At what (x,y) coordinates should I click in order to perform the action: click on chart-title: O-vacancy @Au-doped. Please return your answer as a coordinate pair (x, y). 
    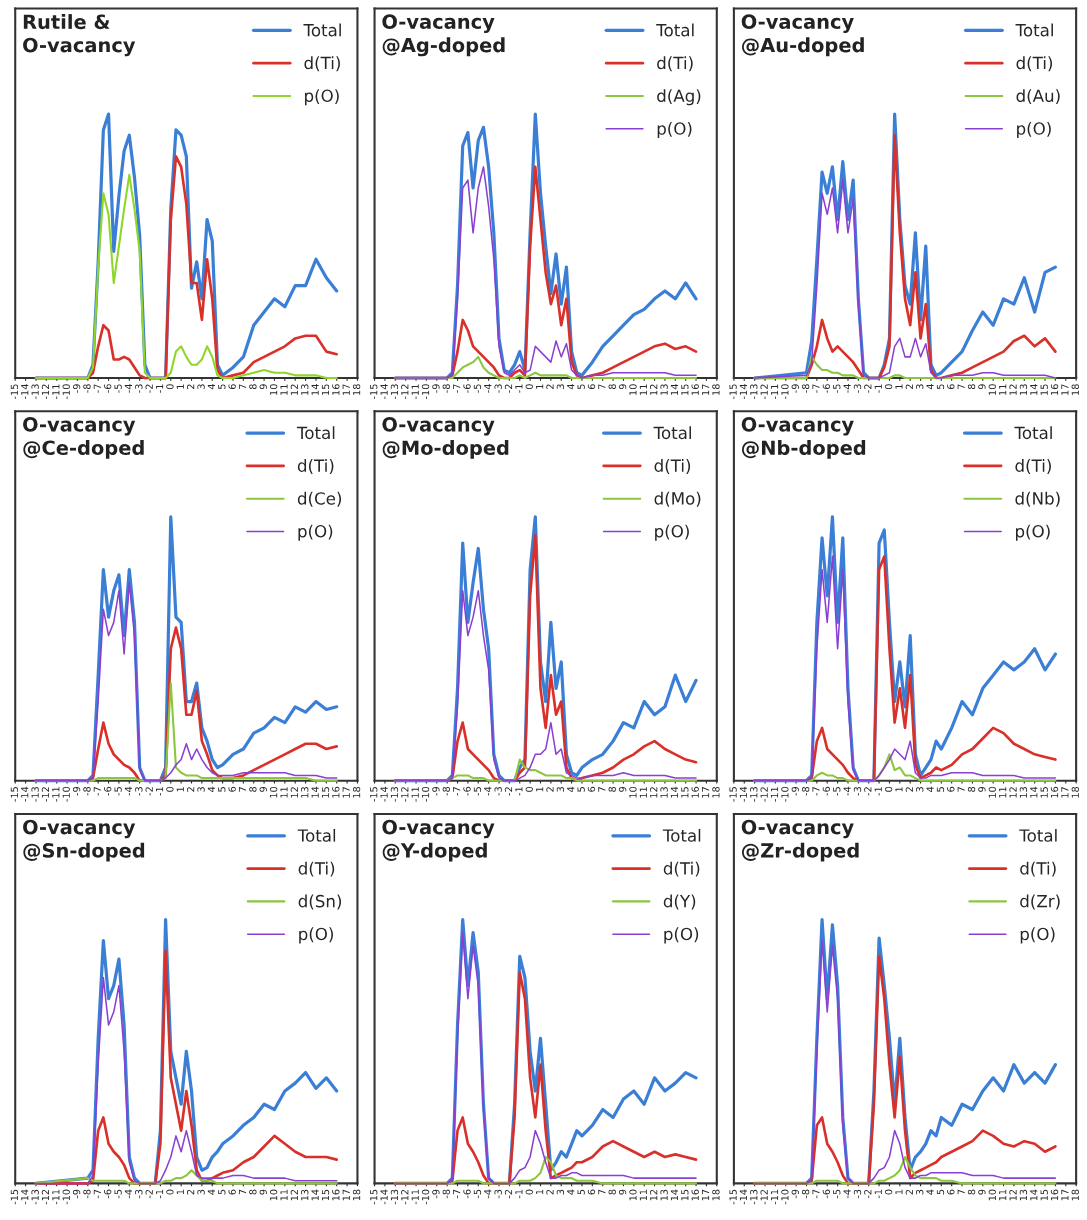
    Looking at the image, I should click on (802, 35).